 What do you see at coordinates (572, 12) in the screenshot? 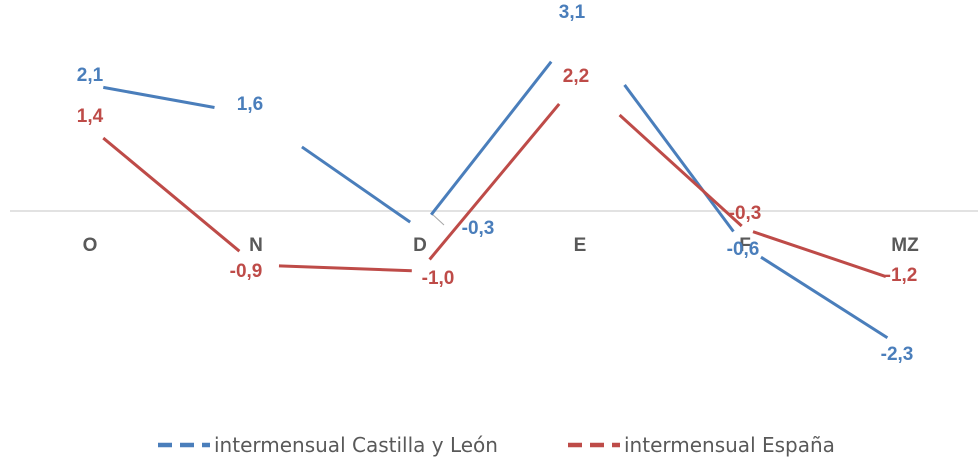
I see `data-label-castilla-e: 3,1` at bounding box center [572, 12].